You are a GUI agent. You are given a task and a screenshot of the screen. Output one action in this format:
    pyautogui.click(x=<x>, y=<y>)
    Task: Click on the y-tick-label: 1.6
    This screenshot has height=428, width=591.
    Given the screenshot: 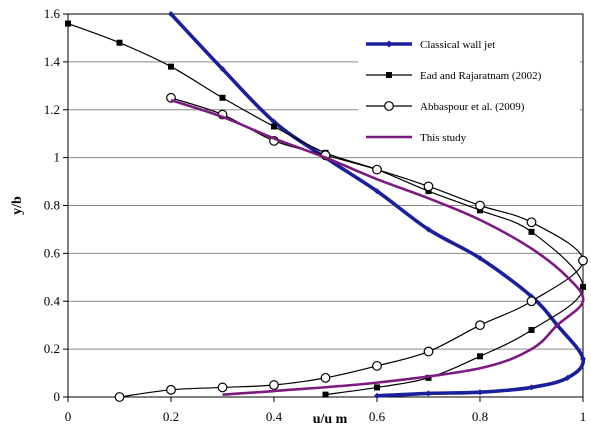 What is the action you would take?
    pyautogui.click(x=52, y=13)
    